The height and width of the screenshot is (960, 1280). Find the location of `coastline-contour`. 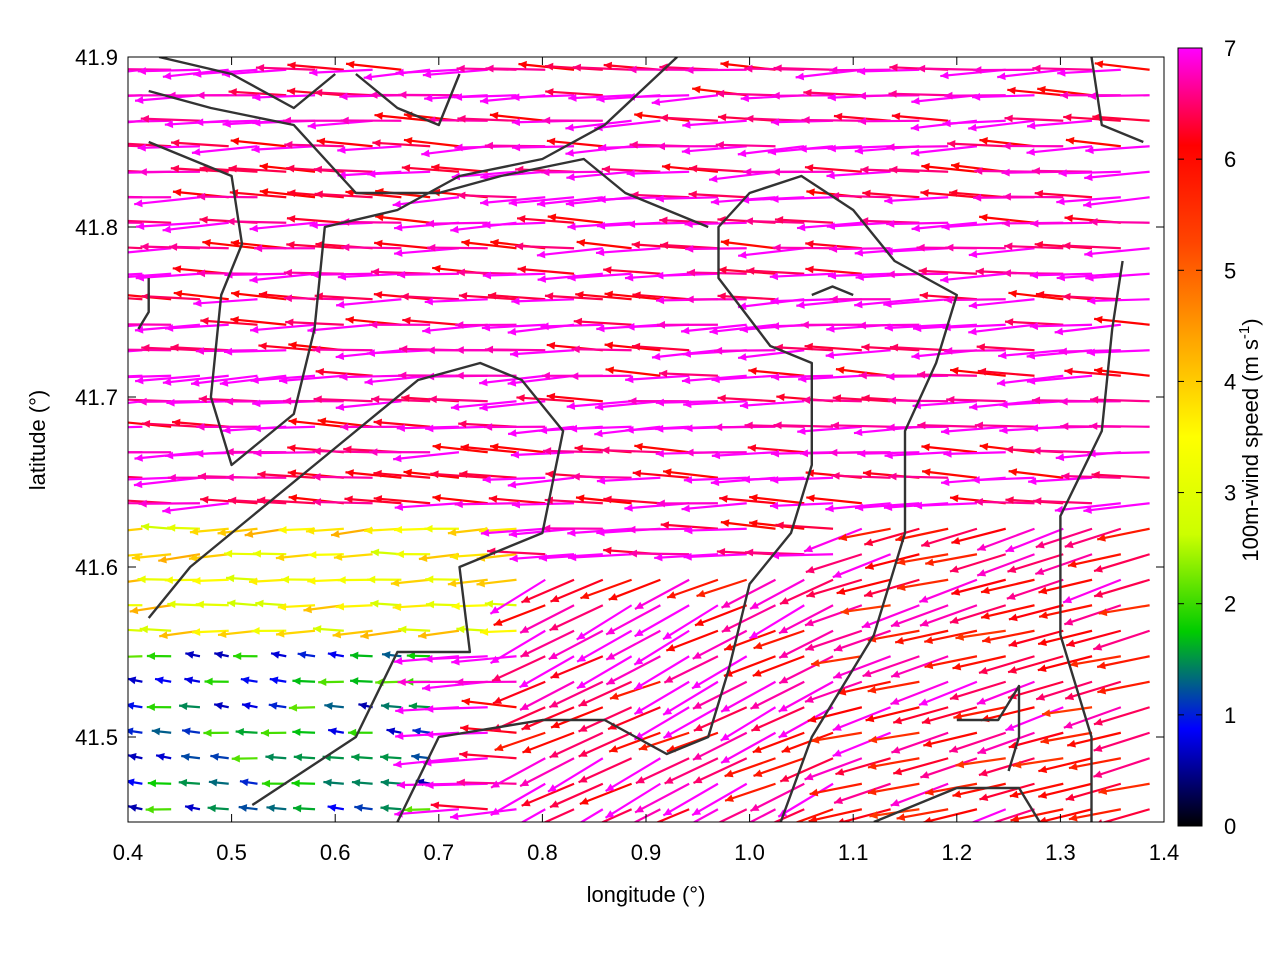

coastline-contour is located at coordinates (832, 291).